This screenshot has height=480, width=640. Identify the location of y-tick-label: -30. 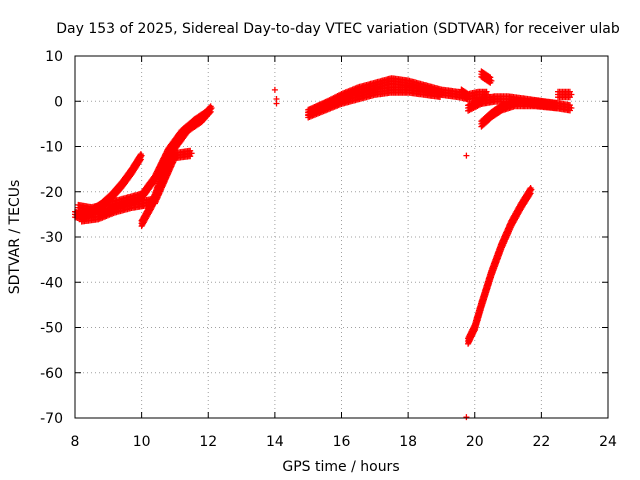
(51, 238).